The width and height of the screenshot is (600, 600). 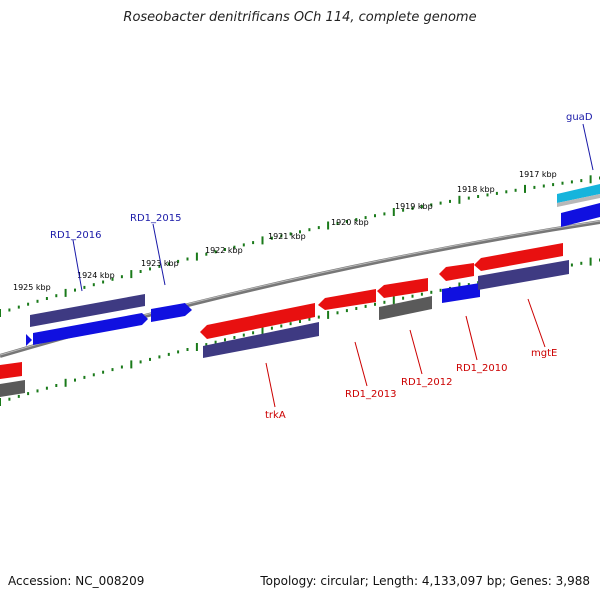 I want to click on gene-guaD-bar, so click(x=578, y=193).